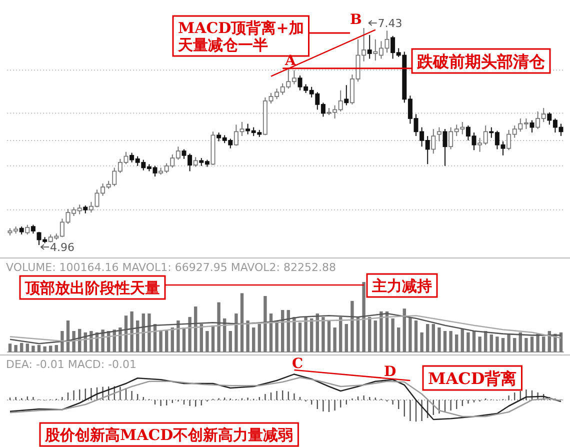 This screenshot has height=447, width=570. I want to click on note-box: 主力减持, so click(402, 285).